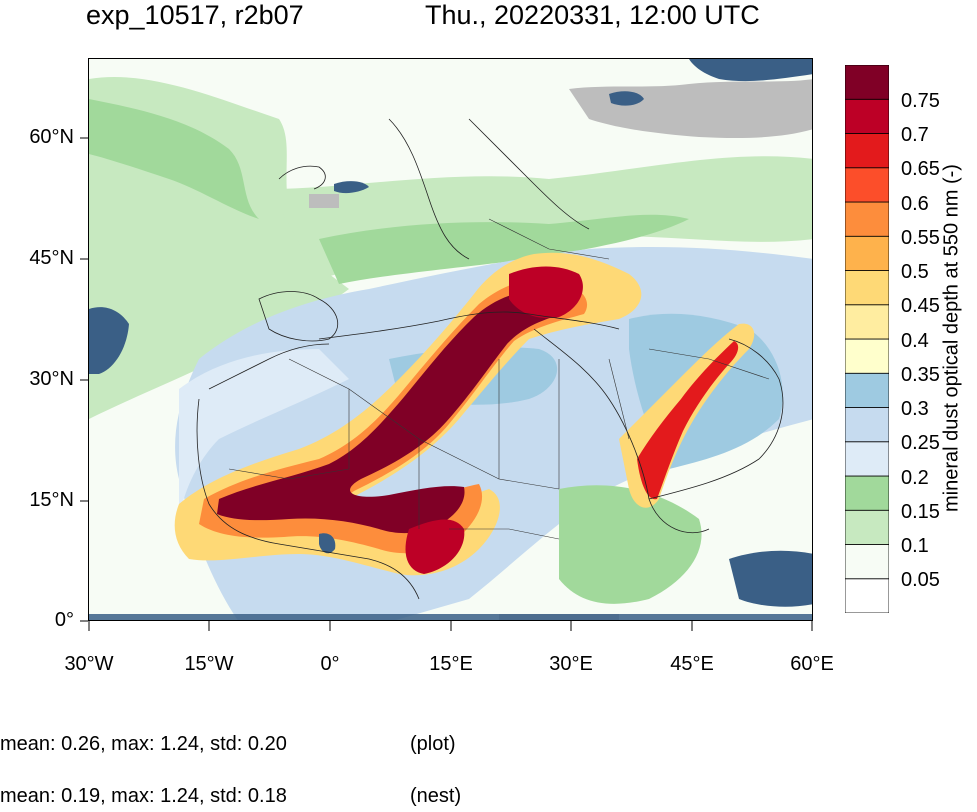 Image resolution: width=977 pixels, height=812 pixels. I want to click on stats-nest-line: mean: 0.19, max: 1.24, std: 0.18, so click(143, 796).